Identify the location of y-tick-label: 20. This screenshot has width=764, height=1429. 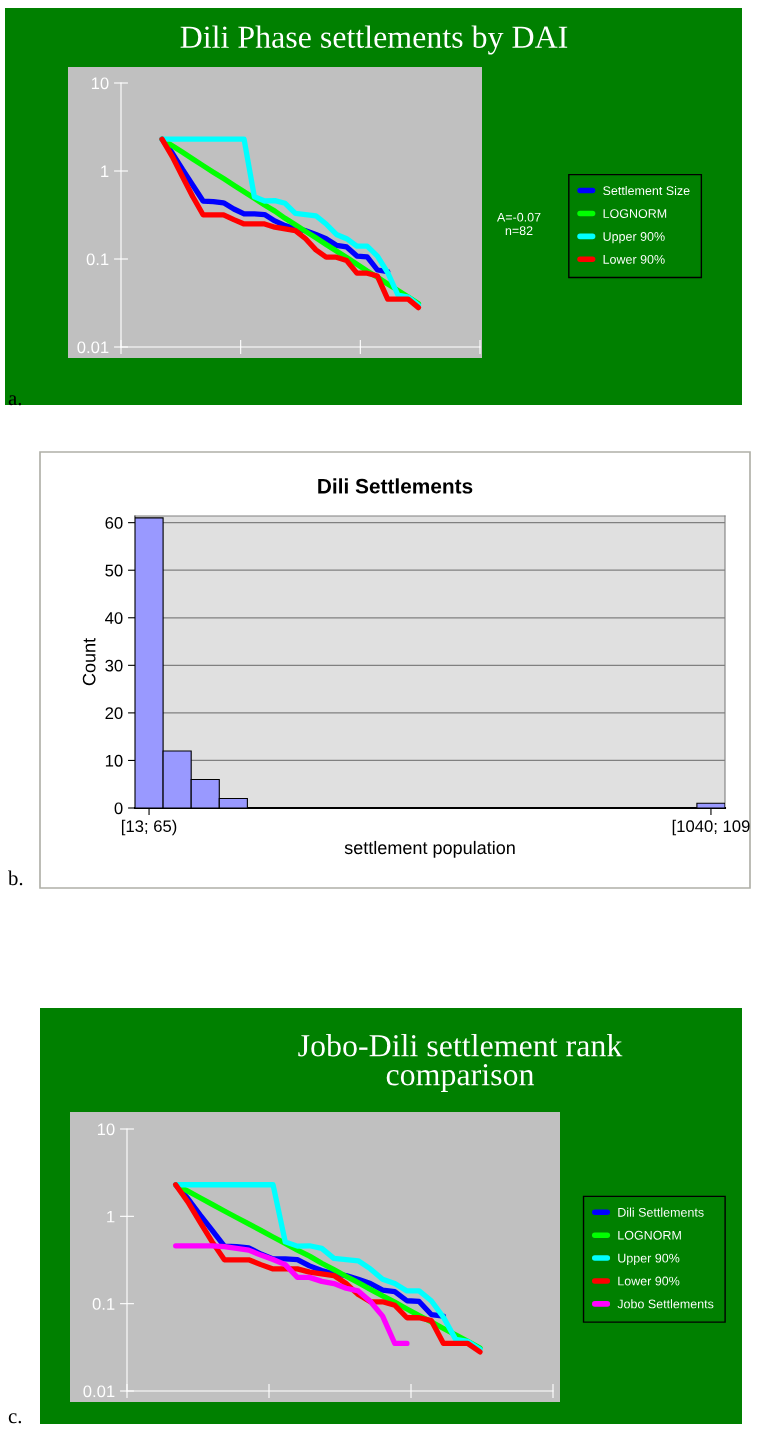
(114, 713).